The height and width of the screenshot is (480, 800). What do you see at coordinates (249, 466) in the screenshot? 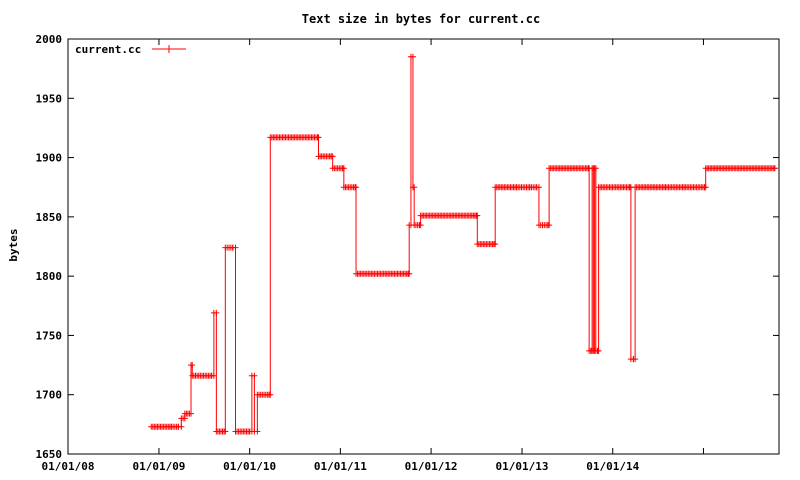
I see `x-tick-label: 01/01/10` at bounding box center [249, 466].